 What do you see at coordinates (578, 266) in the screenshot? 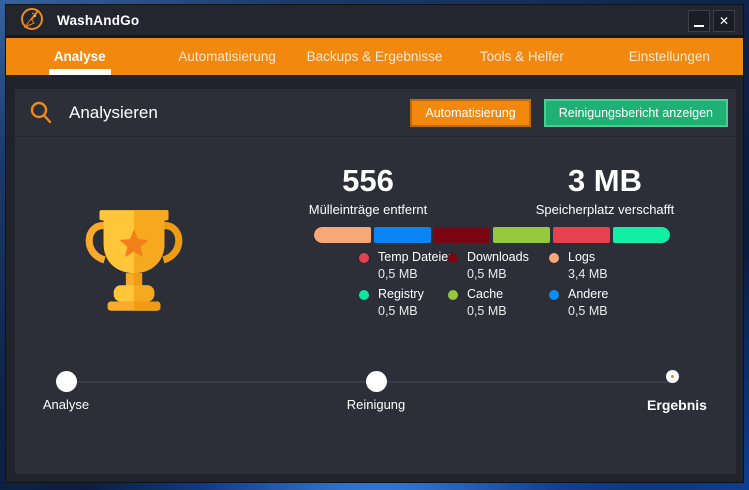
I see `legend-item-logs: Logs 3,4 MB` at bounding box center [578, 266].